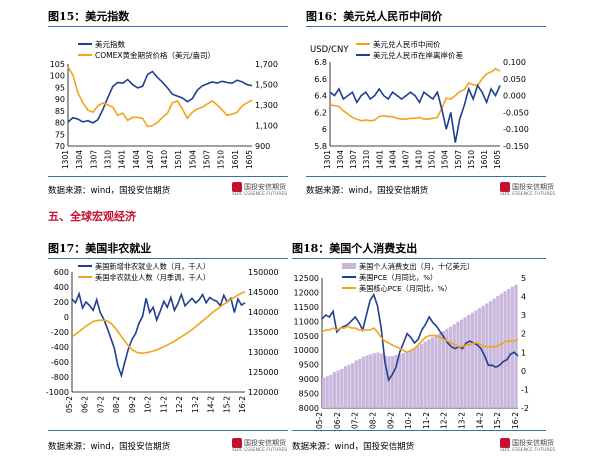  I want to click on y-right-tick-label: 135000, so click(263, 332).